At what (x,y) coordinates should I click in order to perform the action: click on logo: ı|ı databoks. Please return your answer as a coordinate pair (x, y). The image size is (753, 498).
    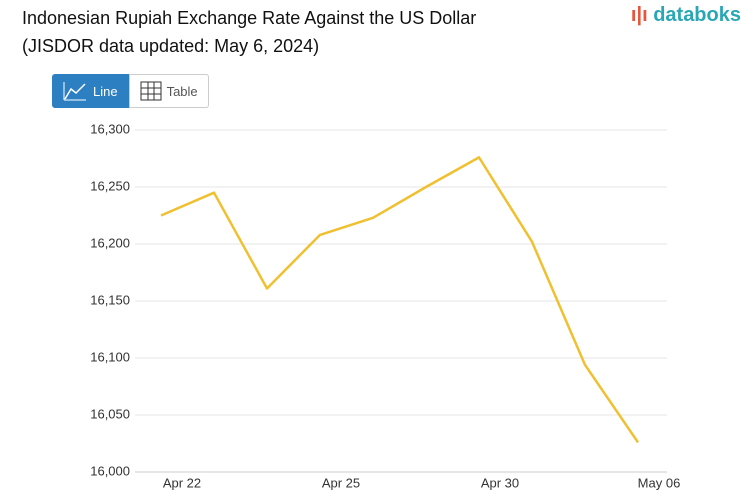
    Looking at the image, I should click on (685, 15).